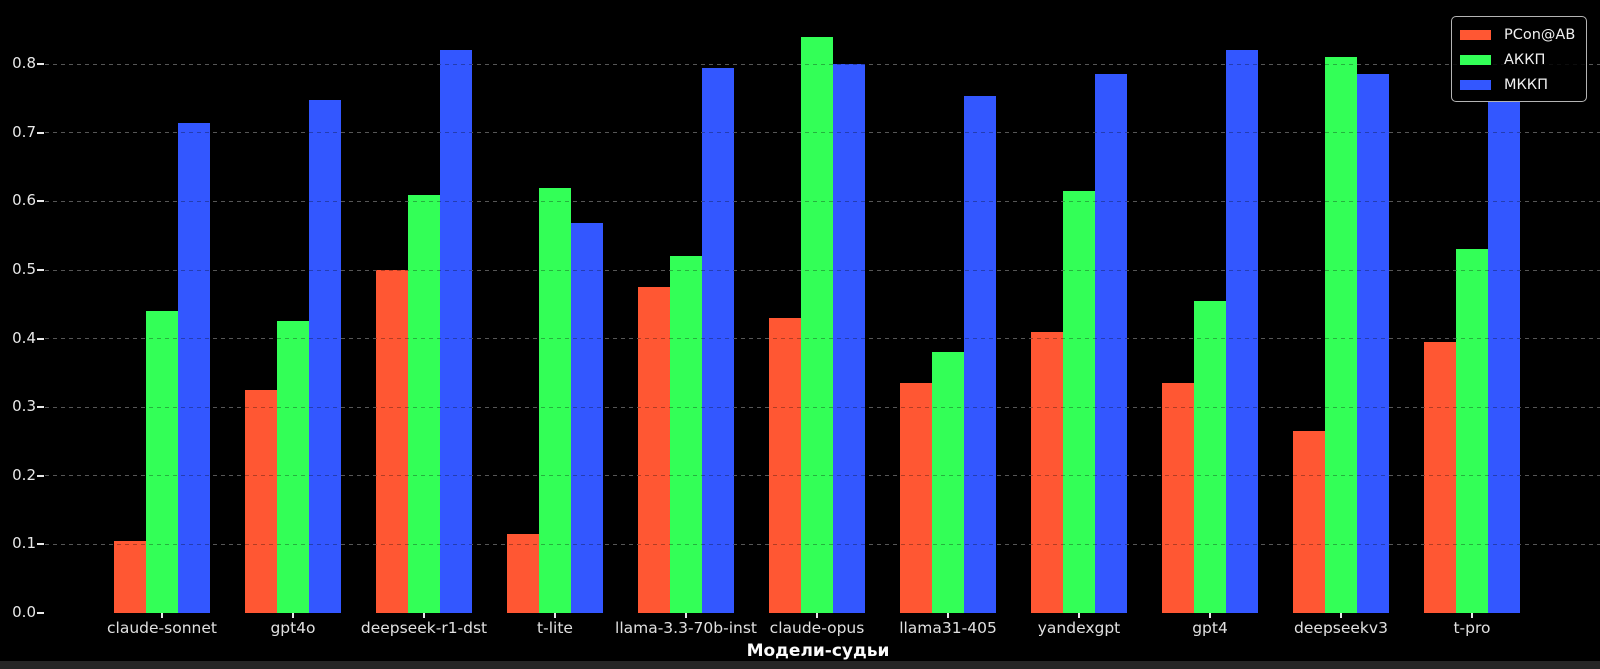 The image size is (1600, 669). I want to click on x-tick-label: deepseek-r1-dst, so click(424, 628).